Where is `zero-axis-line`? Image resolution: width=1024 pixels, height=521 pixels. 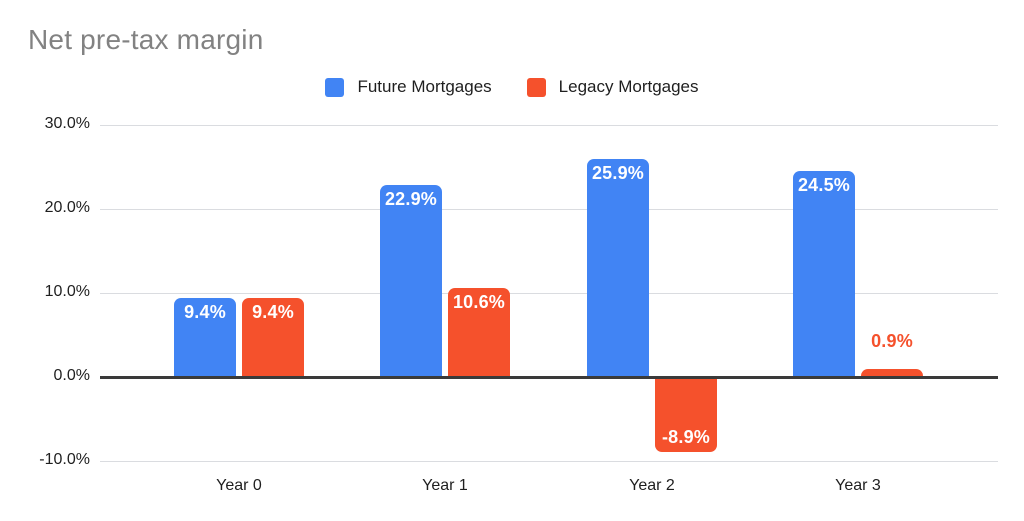 zero-axis-line is located at coordinates (549, 377).